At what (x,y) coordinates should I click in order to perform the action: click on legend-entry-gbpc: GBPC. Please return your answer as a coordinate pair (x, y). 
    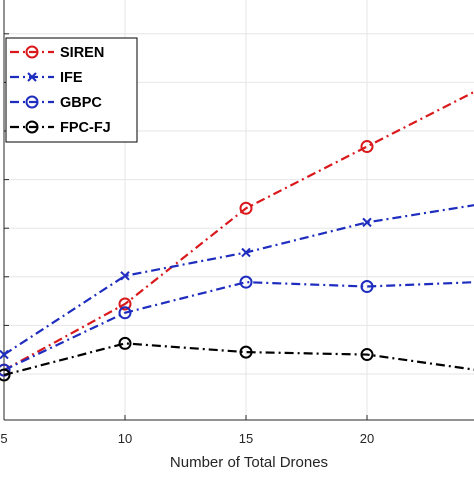
    Looking at the image, I should click on (56, 103).